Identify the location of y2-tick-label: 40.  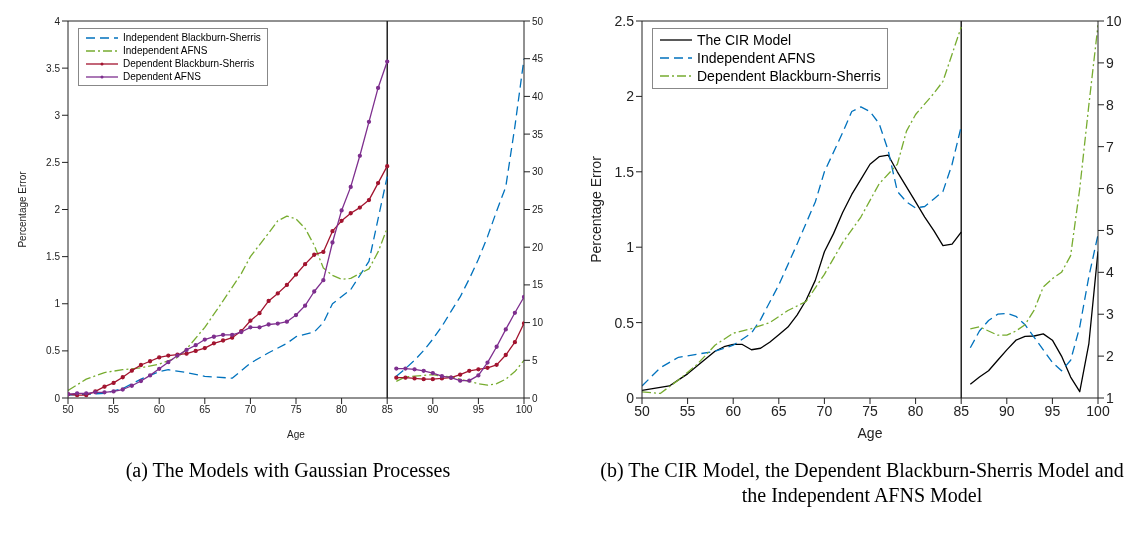
(538, 96).